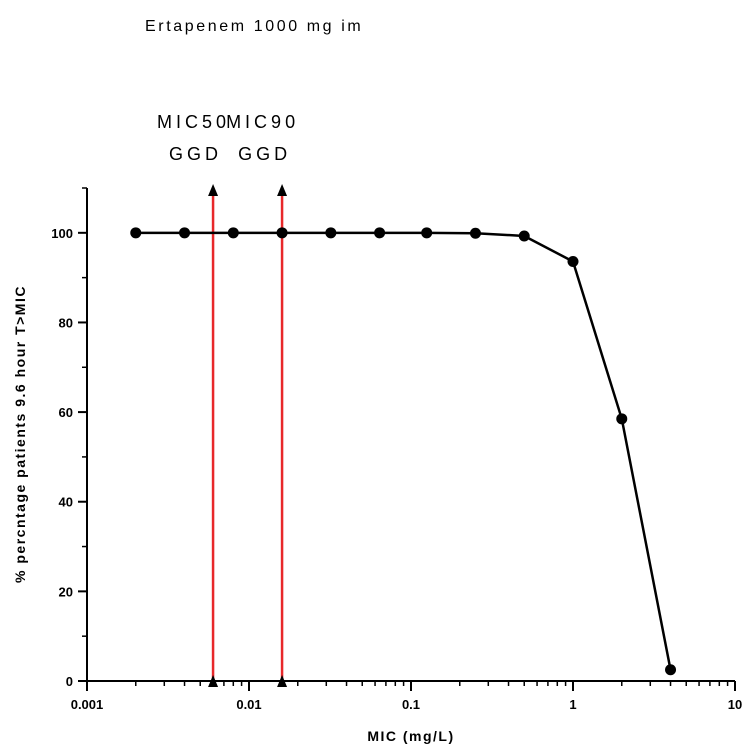  I want to click on x-tick-label: 0.1, so click(411, 704).